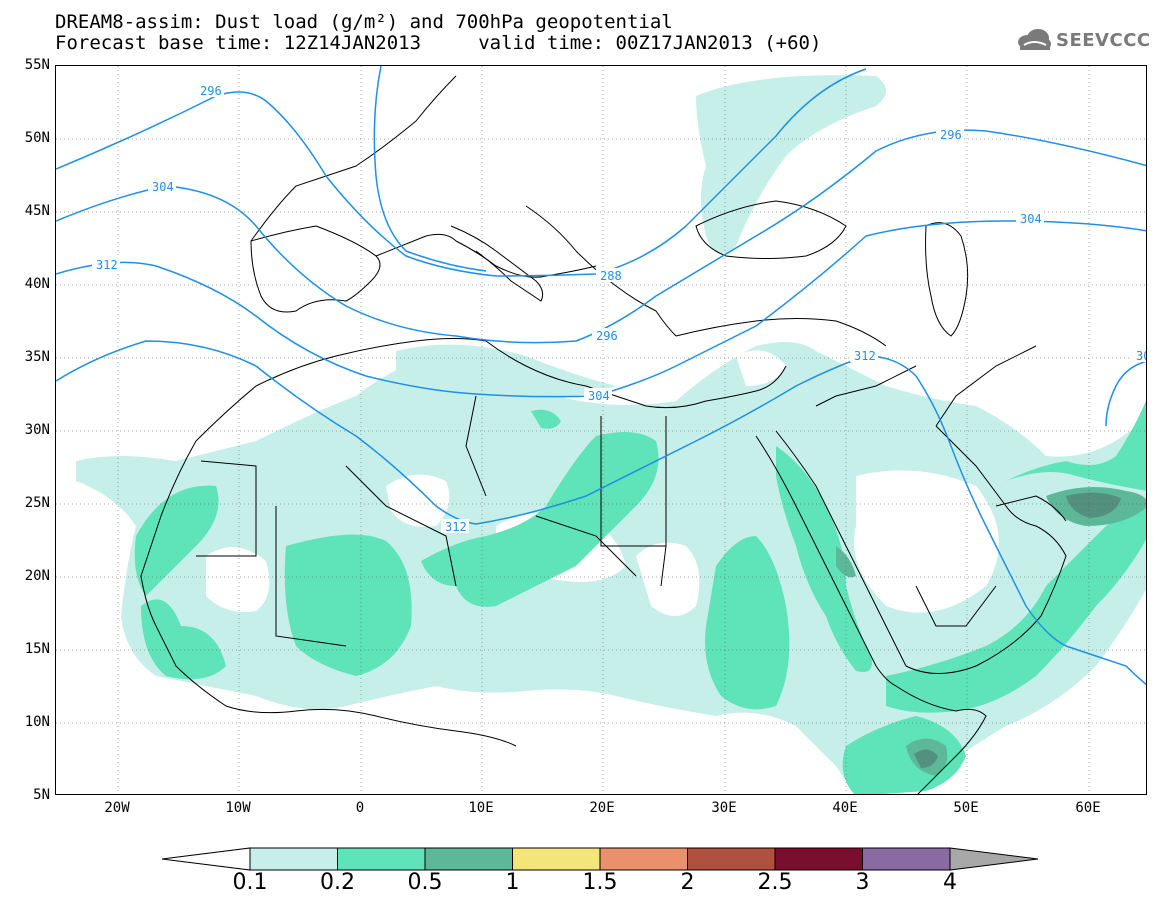  I want to click on colorbar-label: 1.5, so click(600, 882).